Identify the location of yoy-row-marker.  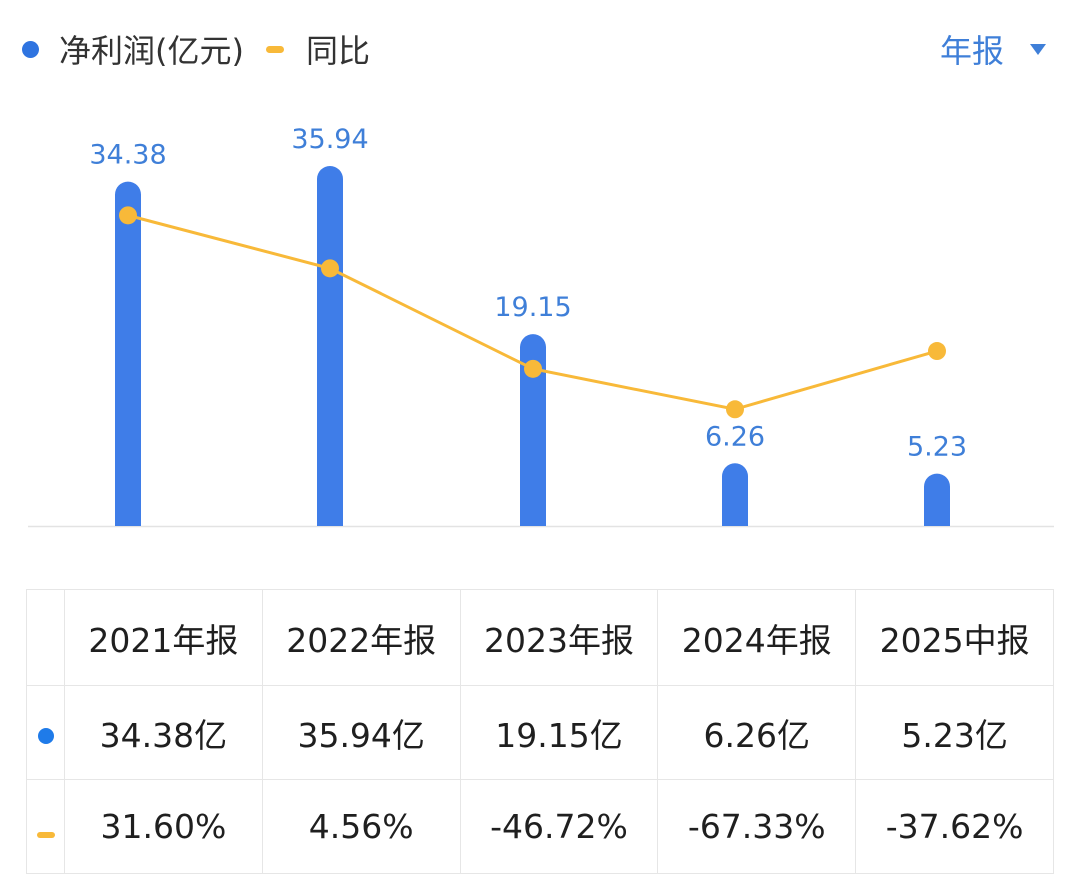
(45, 826).